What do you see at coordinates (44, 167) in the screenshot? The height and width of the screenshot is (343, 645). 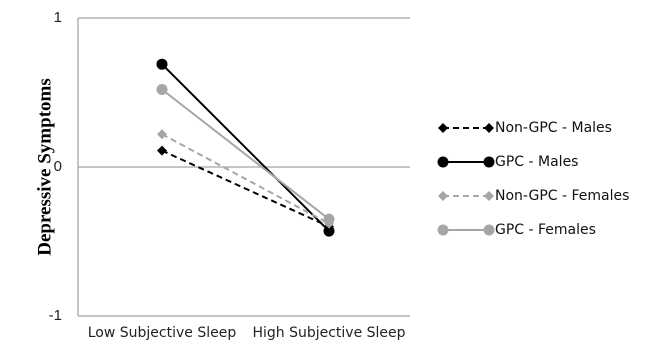 I see `y-axis-title: Depressive Symptoms` at bounding box center [44, 167].